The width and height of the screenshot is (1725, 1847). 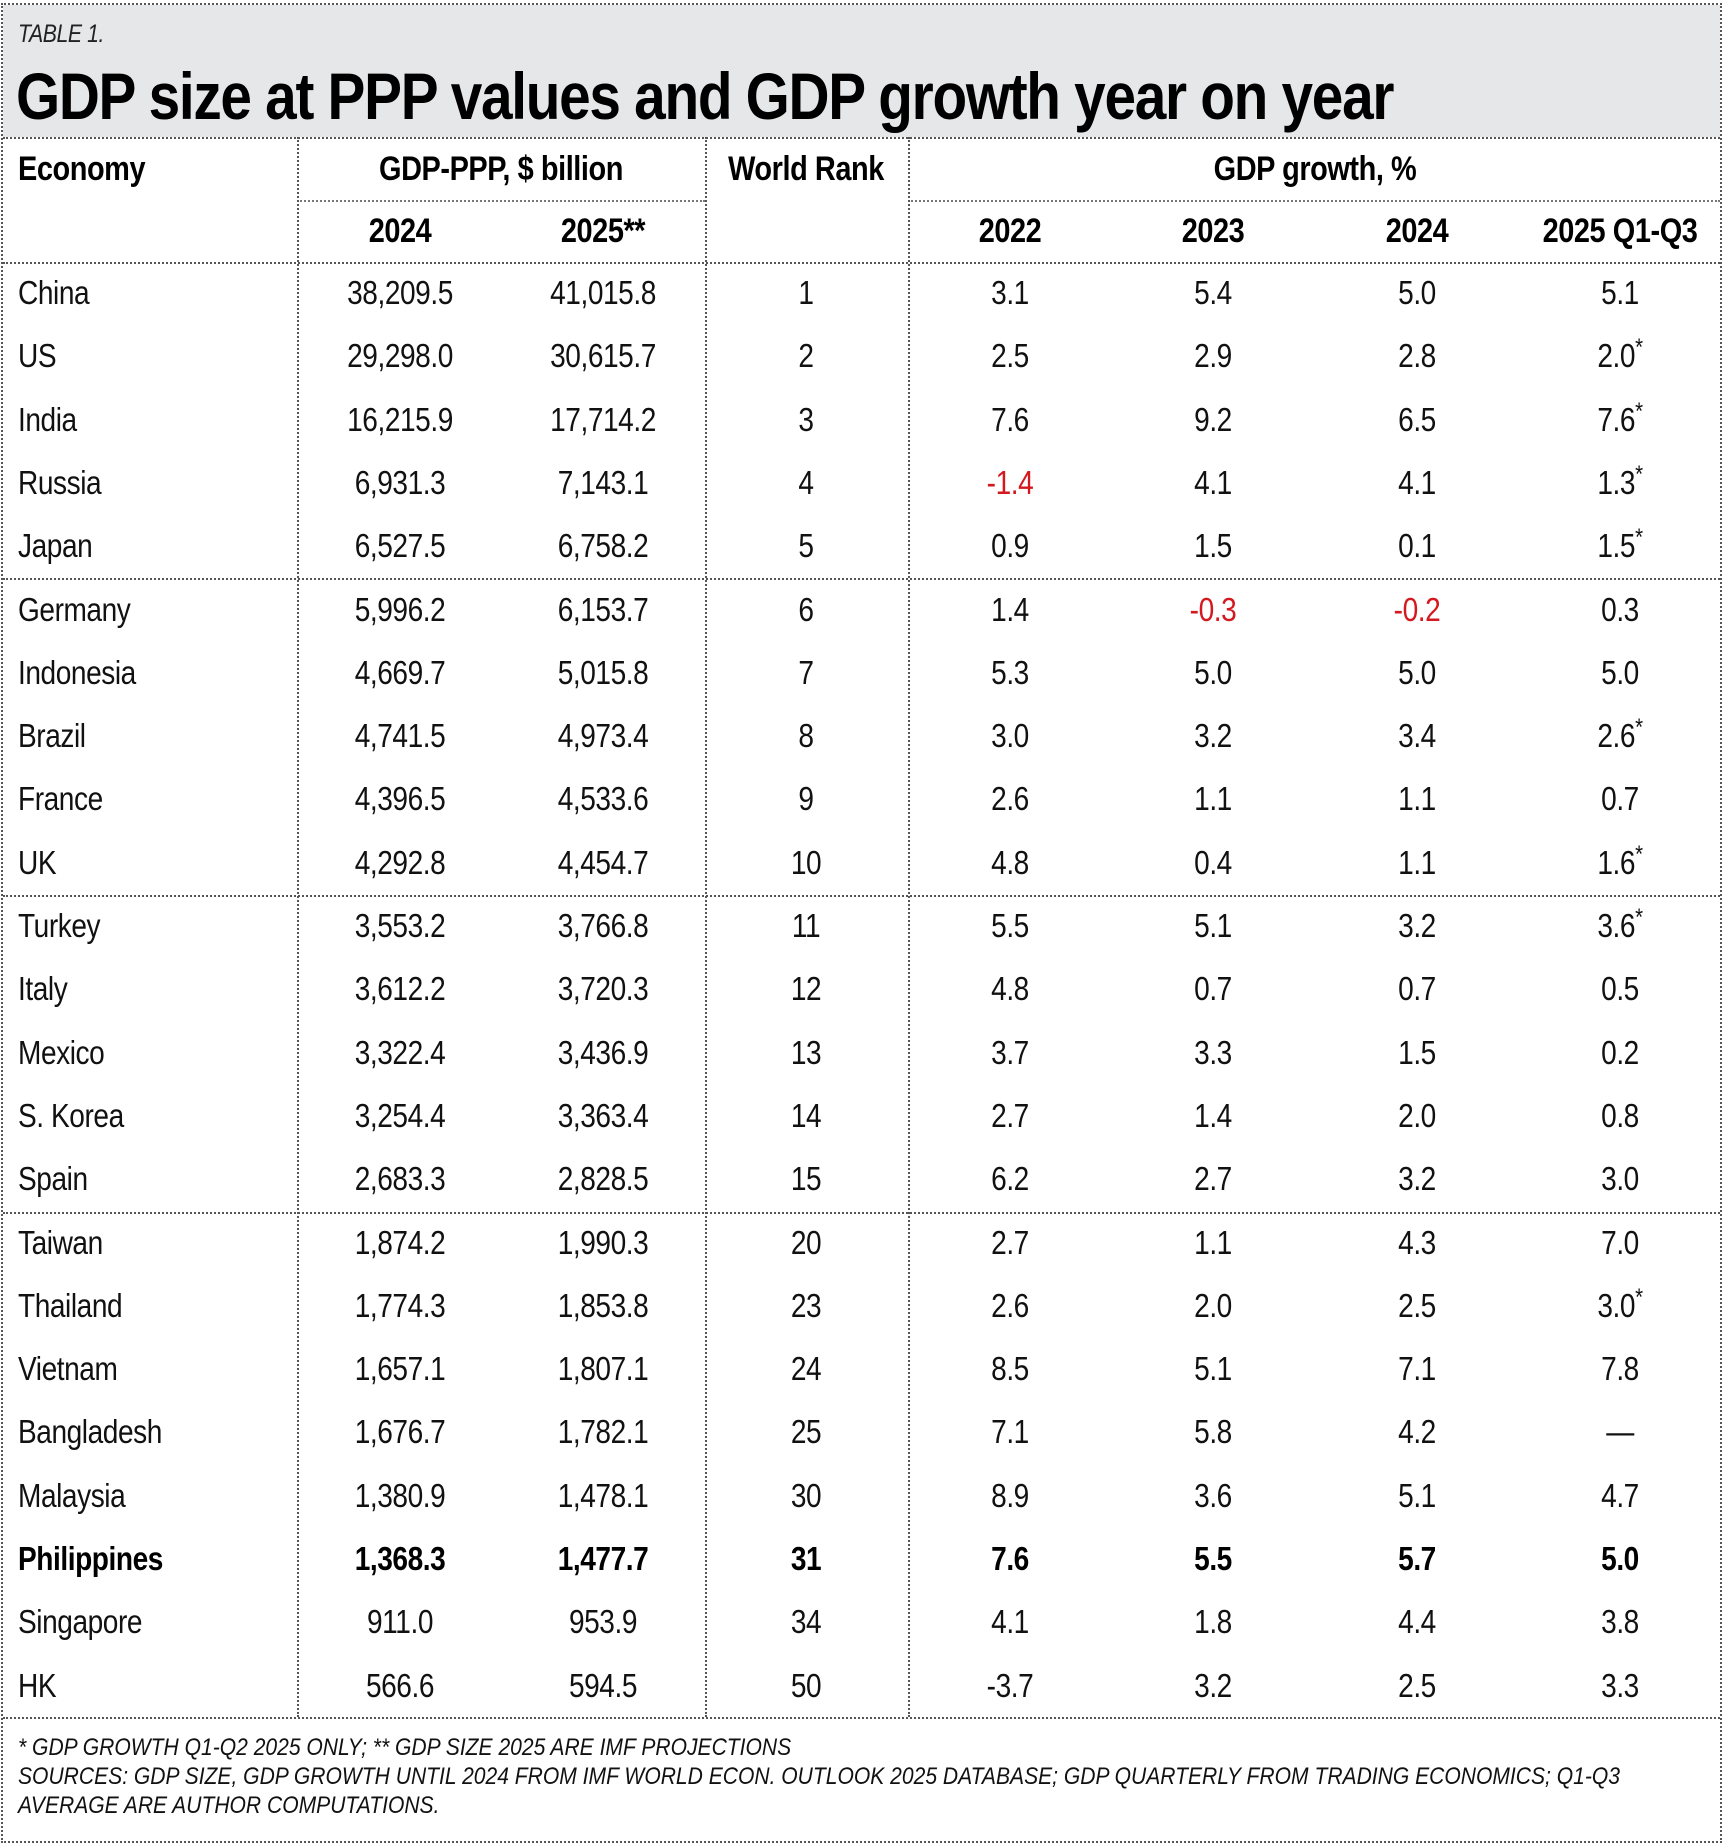 I want to click on growth-2024-cell: 2.8, so click(x=1417, y=356).